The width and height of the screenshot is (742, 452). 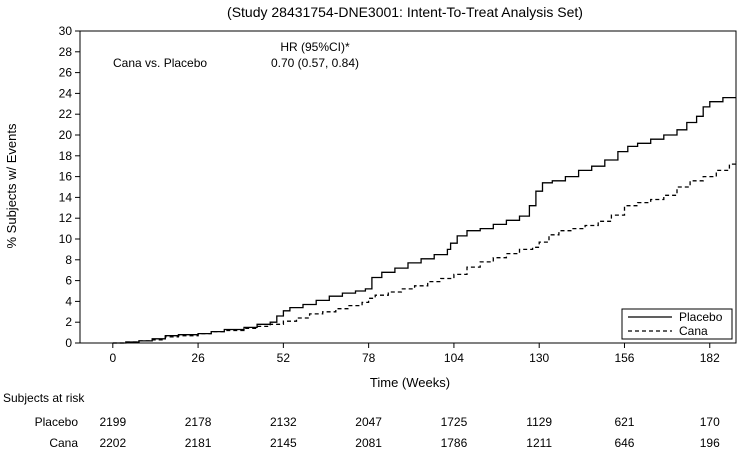 I want to click on x-axis-ticks: 0 26 52 78 104 130 156 182, so click(x=414, y=354).